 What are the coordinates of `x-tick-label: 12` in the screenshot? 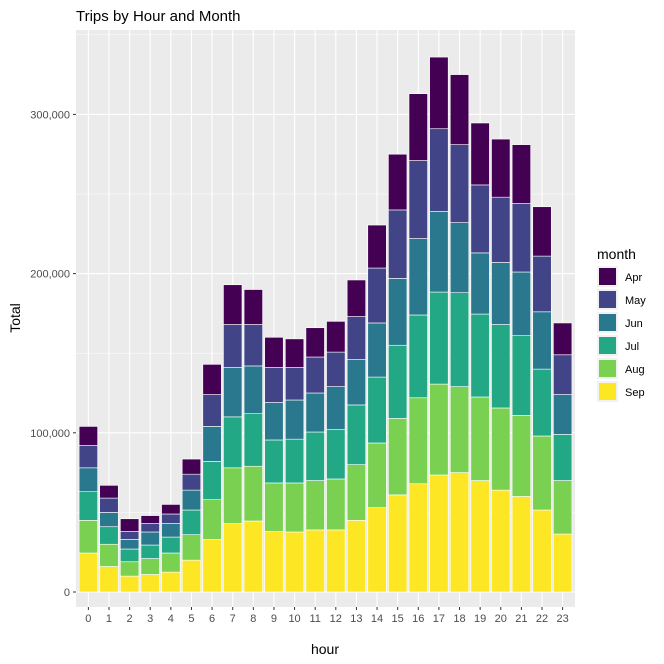 It's located at (336, 619).